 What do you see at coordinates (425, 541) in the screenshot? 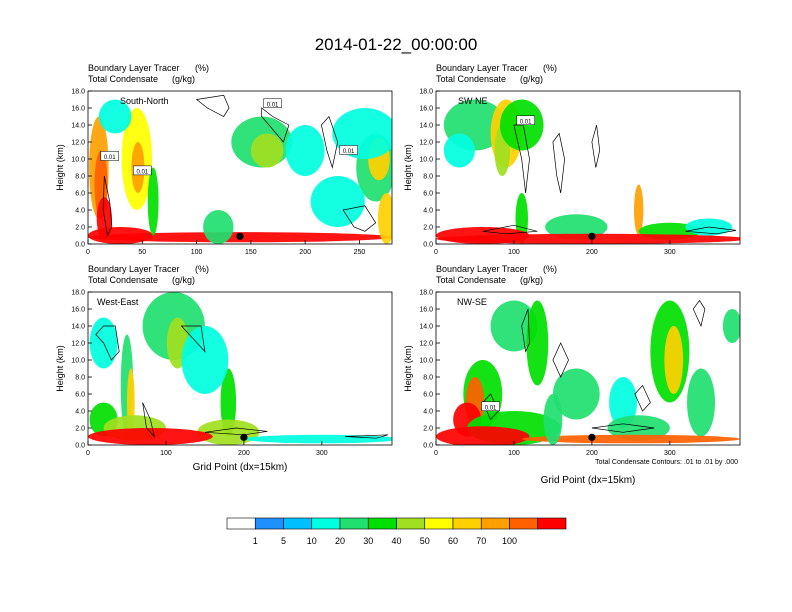
I see `colorbar-label: 50` at bounding box center [425, 541].